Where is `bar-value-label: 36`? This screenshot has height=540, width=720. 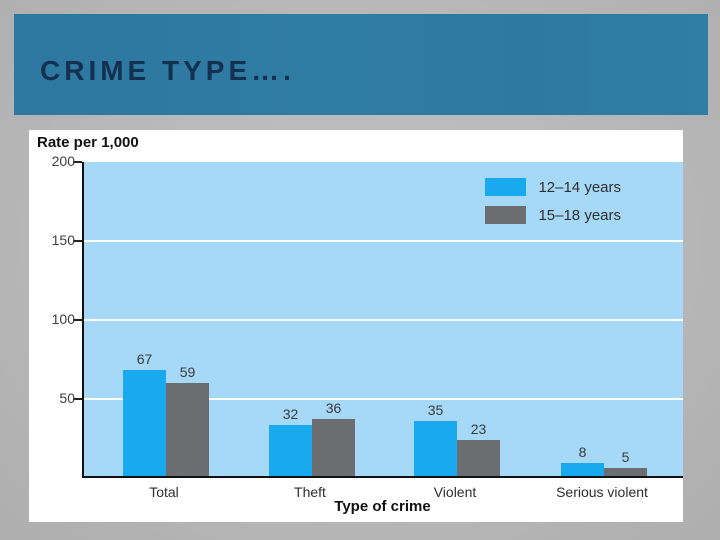
bar-value-label: 36 is located at coordinates (333, 408).